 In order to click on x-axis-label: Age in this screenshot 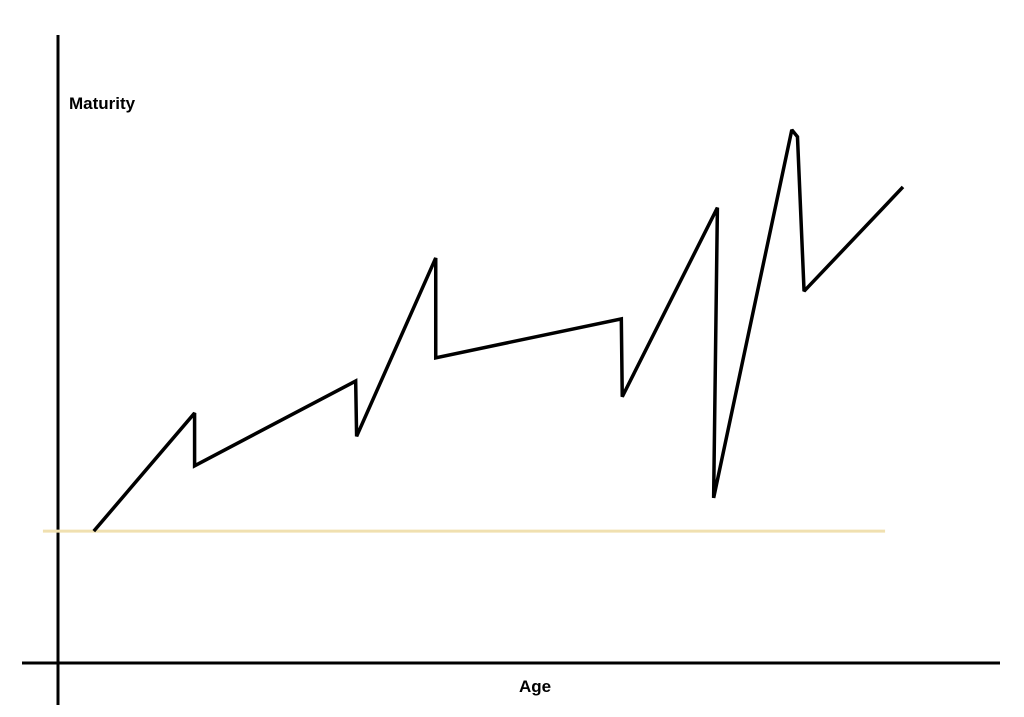, I will do `click(535, 686)`.